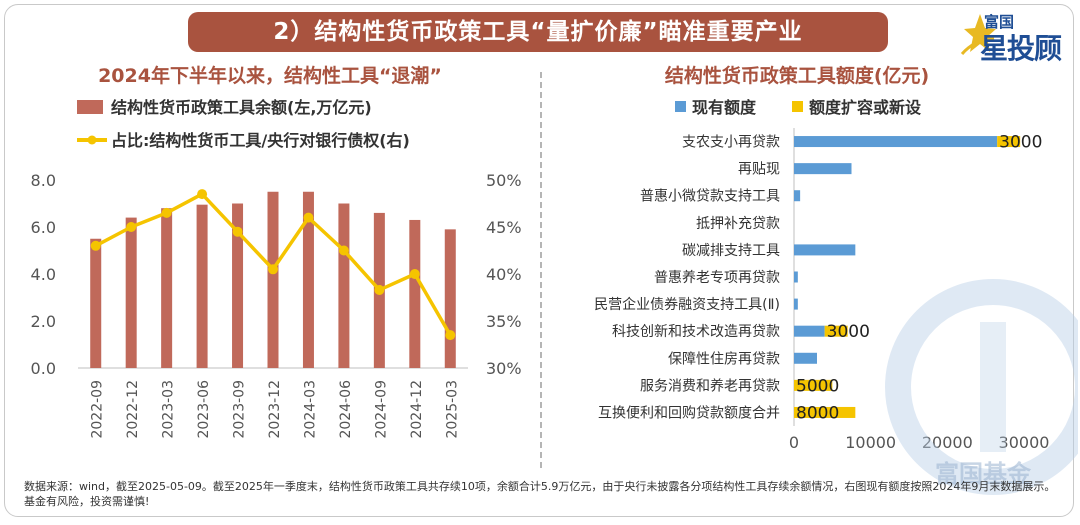  What do you see at coordinates (92, 140) in the screenshot?
I see `legend-line-marker` at bounding box center [92, 140].